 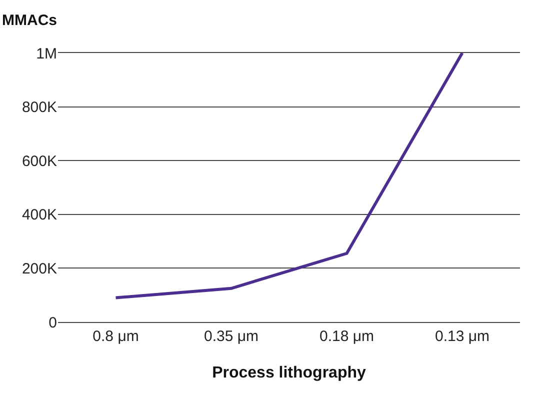 I want to click on x-tick-label: 0.13 μm, so click(x=462, y=336).